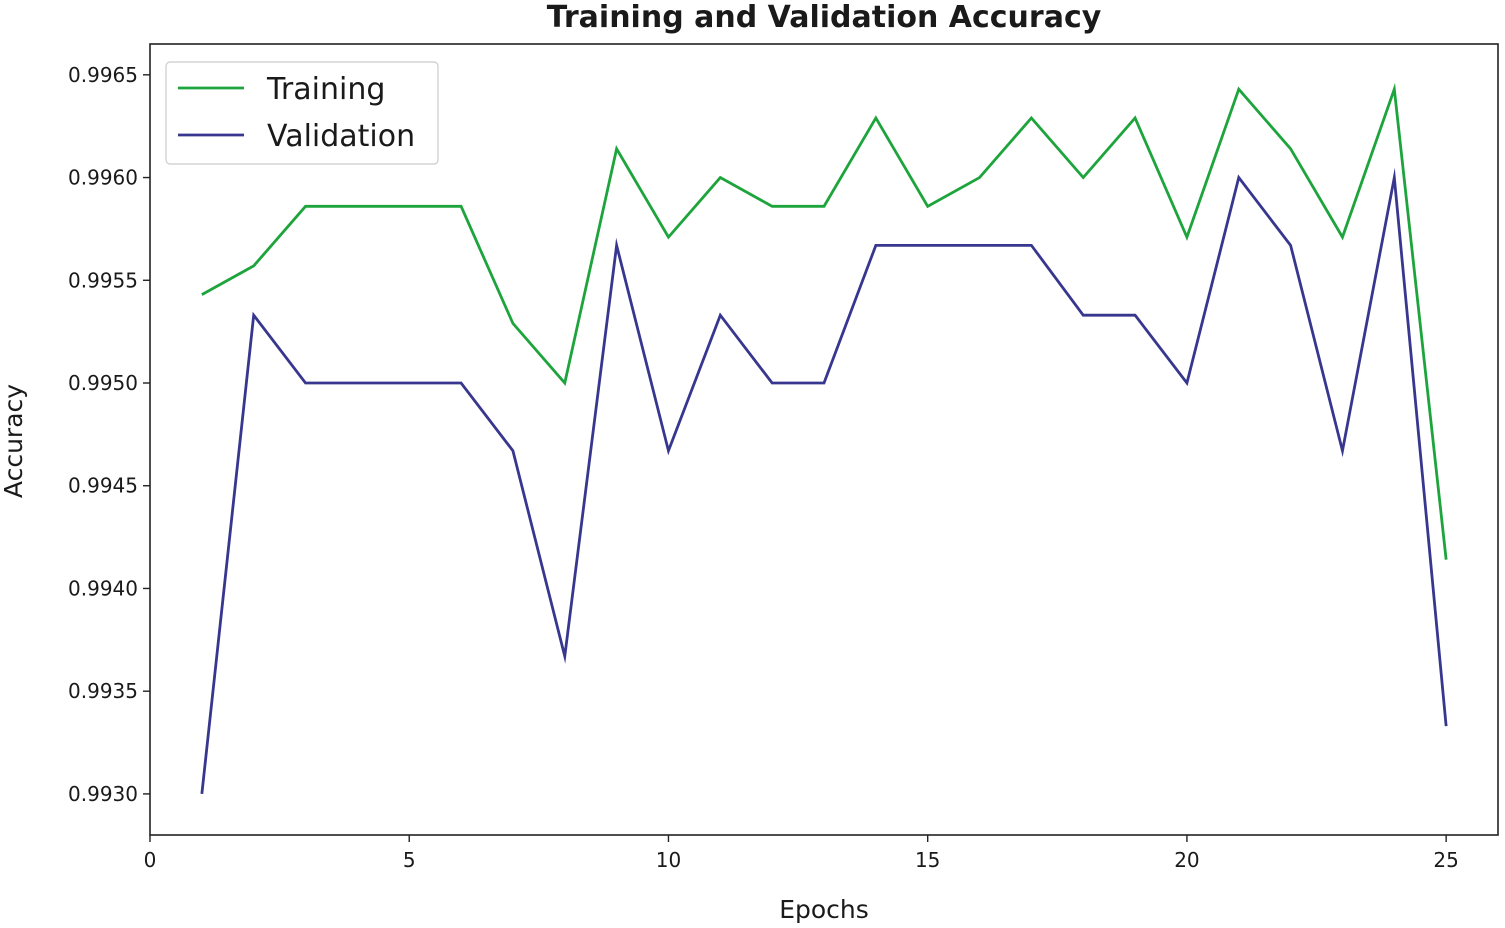 The width and height of the screenshot is (1505, 928). I want to click on y-tick-label: 0.9965, so click(103, 75).